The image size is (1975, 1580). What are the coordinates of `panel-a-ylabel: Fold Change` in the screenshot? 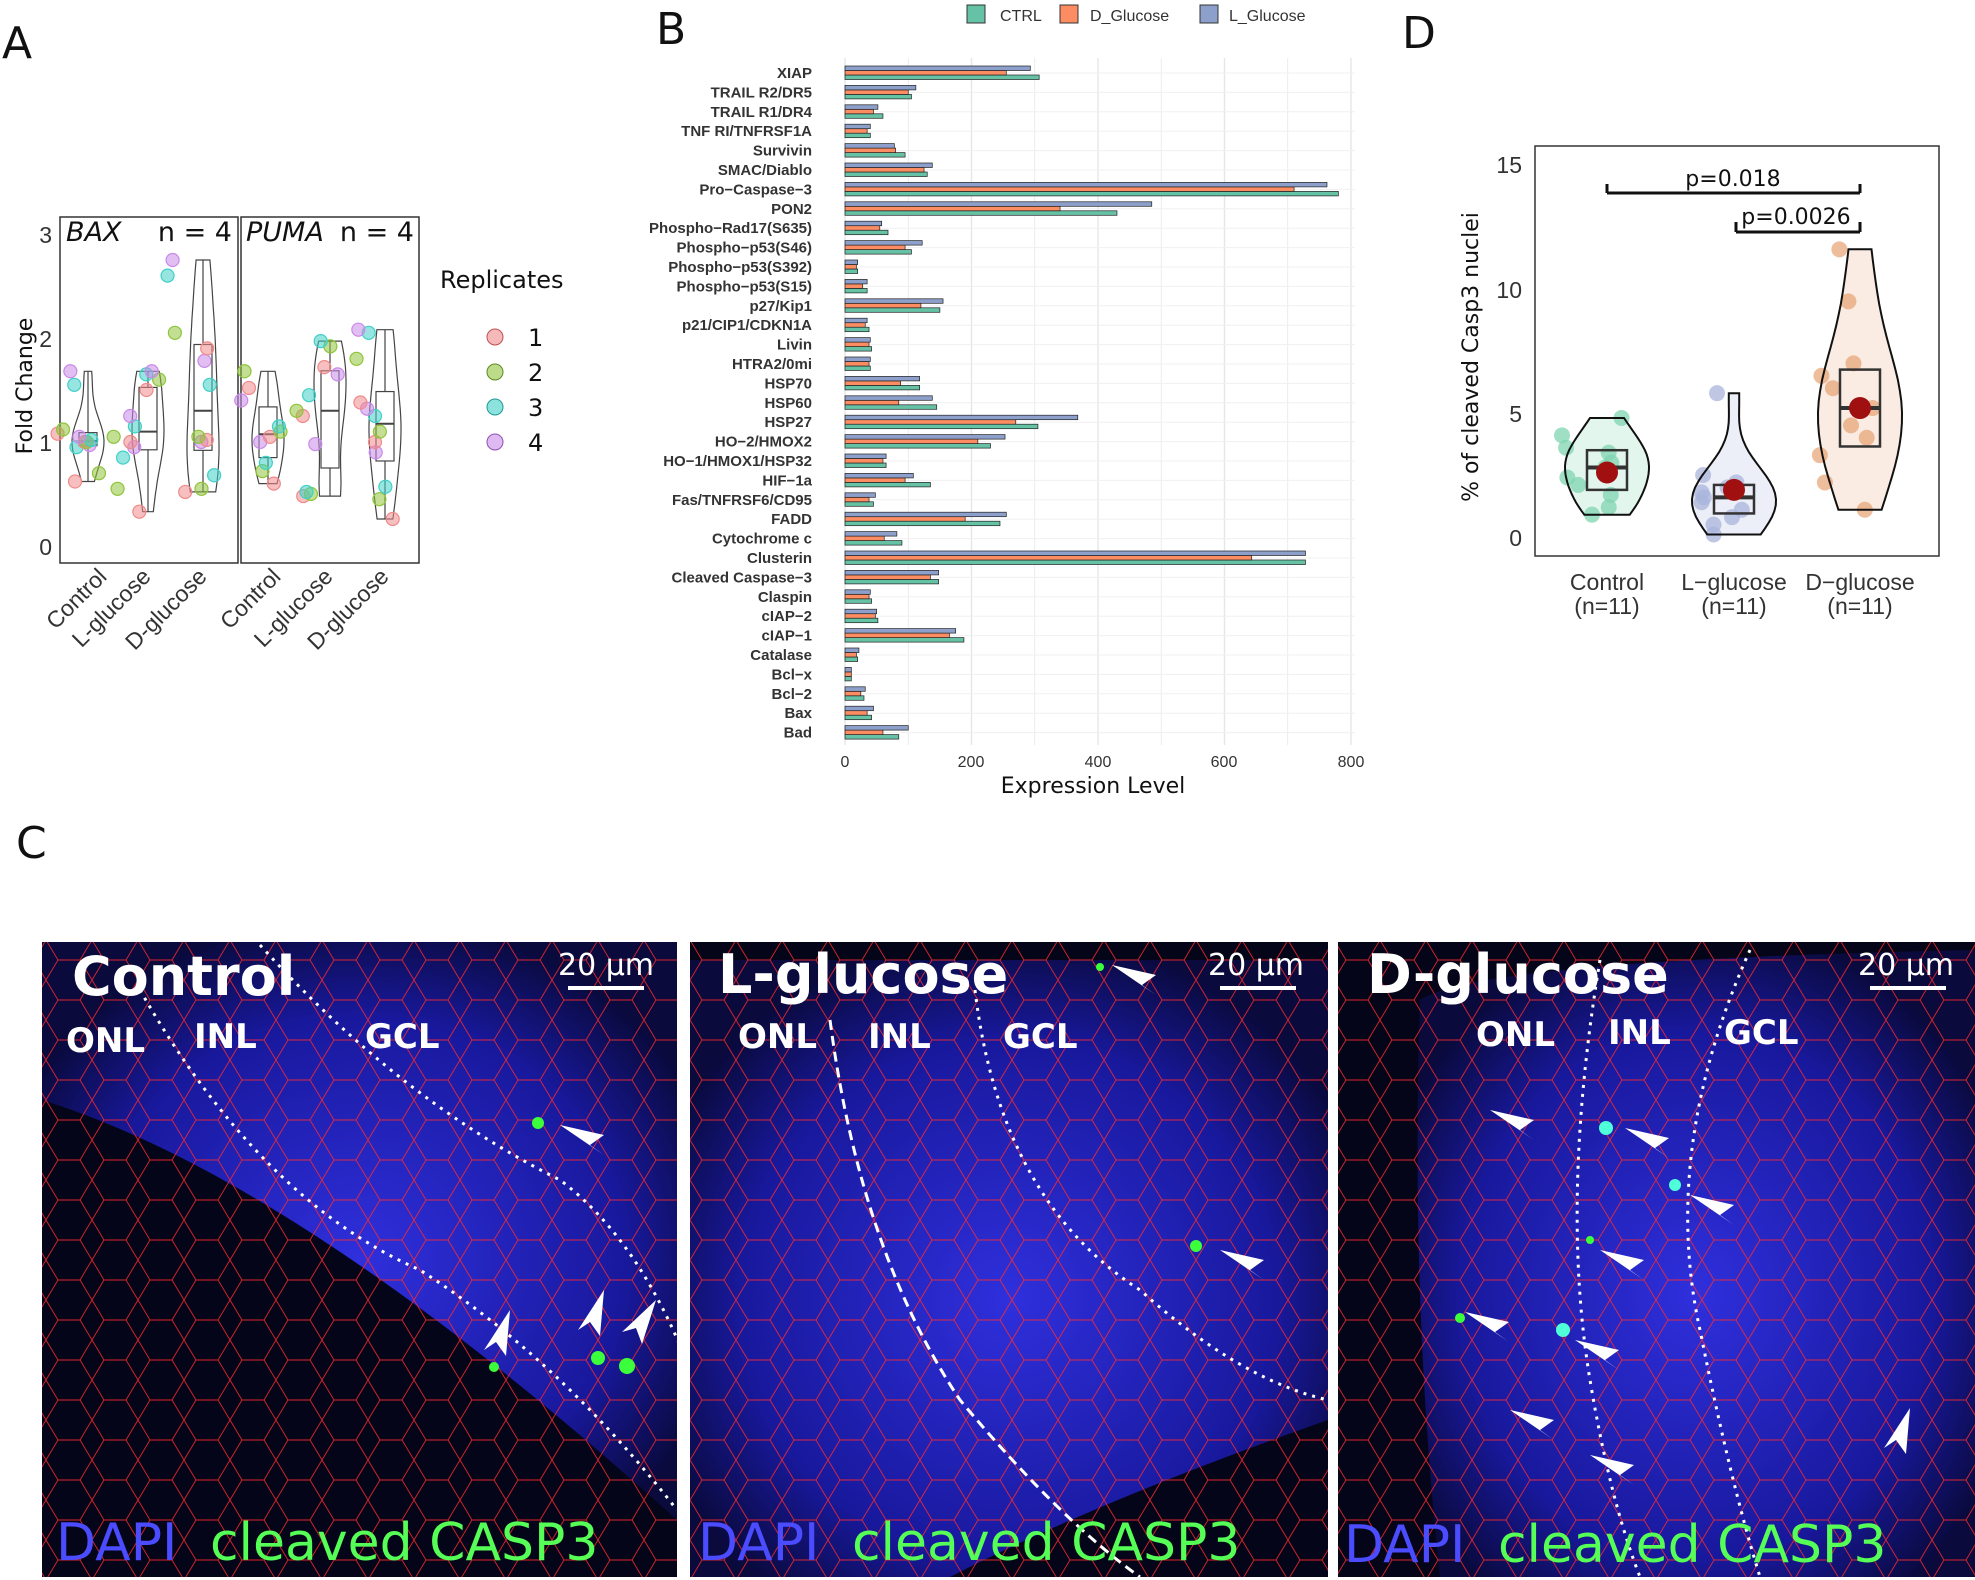 It's located at (25, 386).